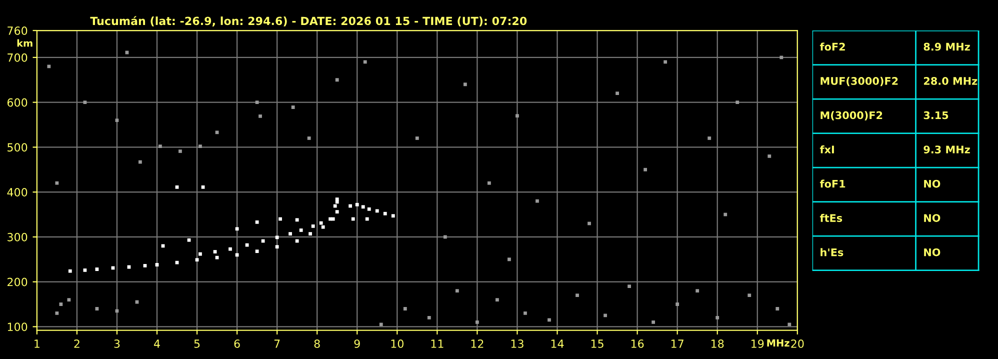  What do you see at coordinates (277, 344) in the screenshot?
I see `x-tick-label: 7` at bounding box center [277, 344].